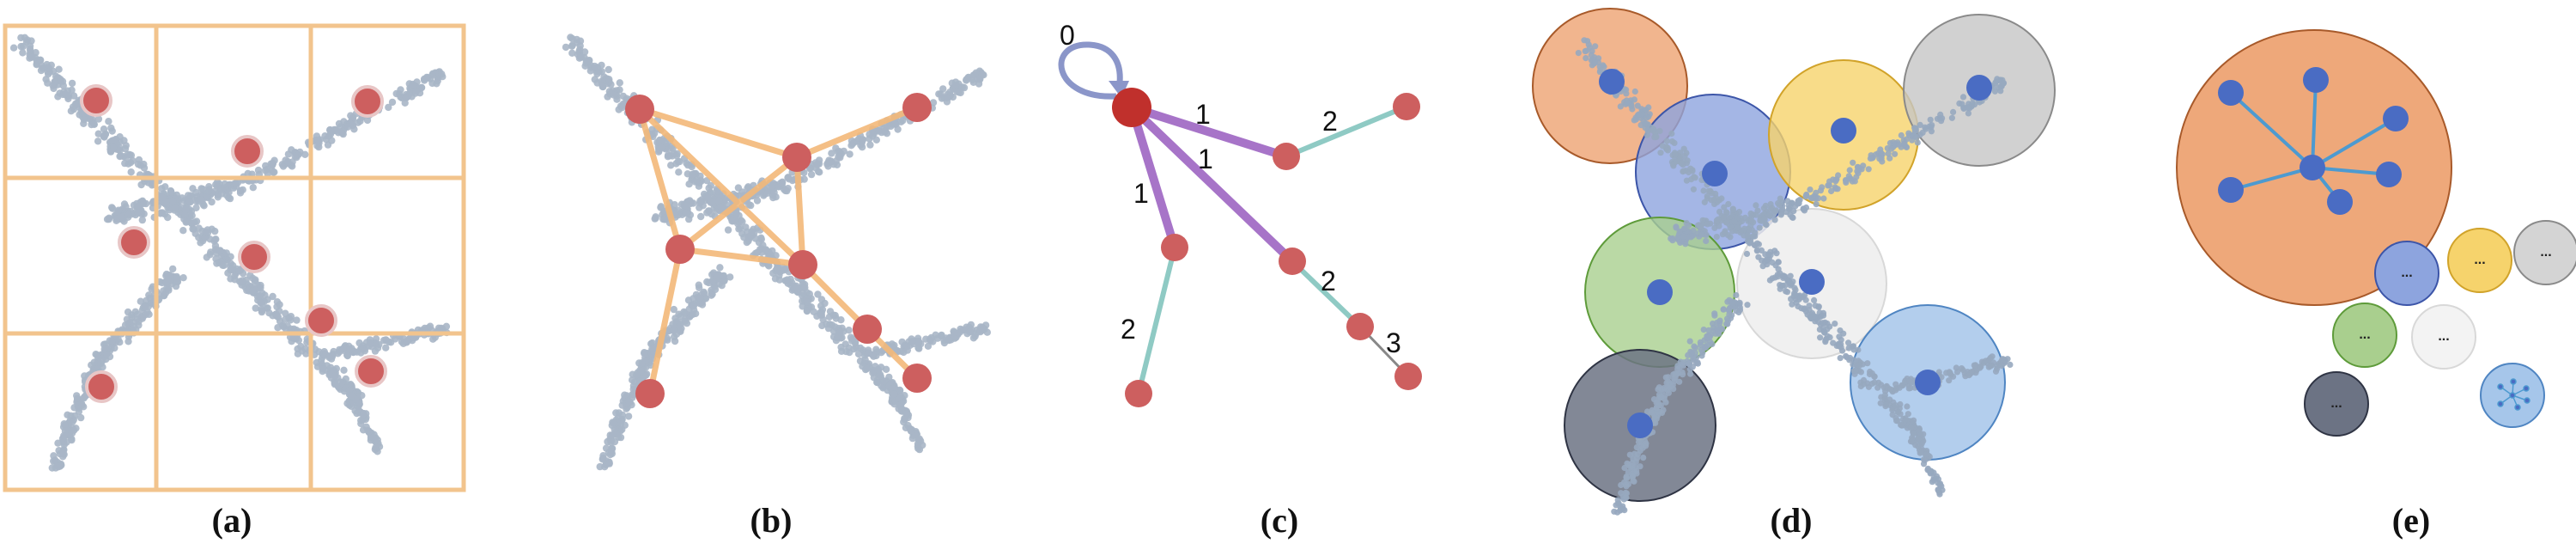  Describe the element at coordinates (1212, 184) in the screenshot. I see `hop1-edge` at that location.